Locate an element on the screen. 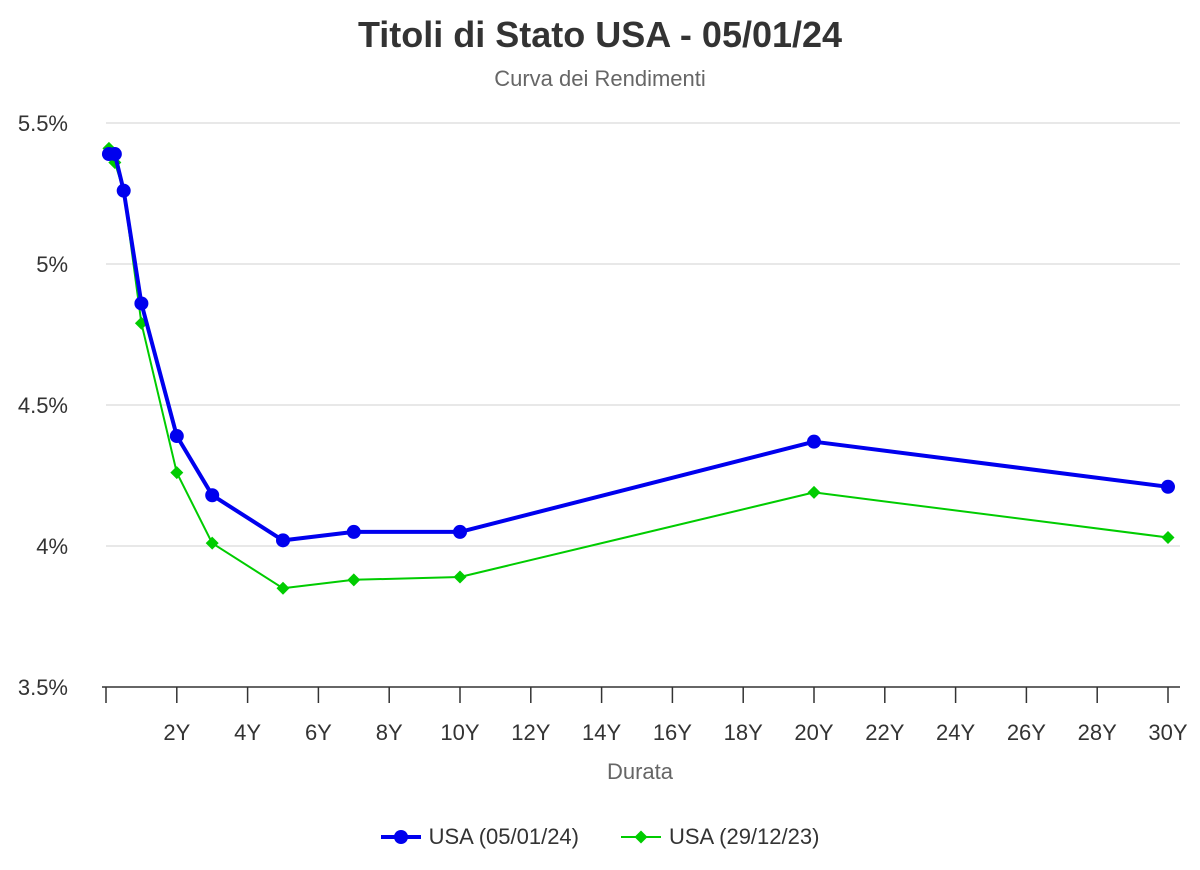  x-tick-label: 8Y is located at coordinates (389, 732).